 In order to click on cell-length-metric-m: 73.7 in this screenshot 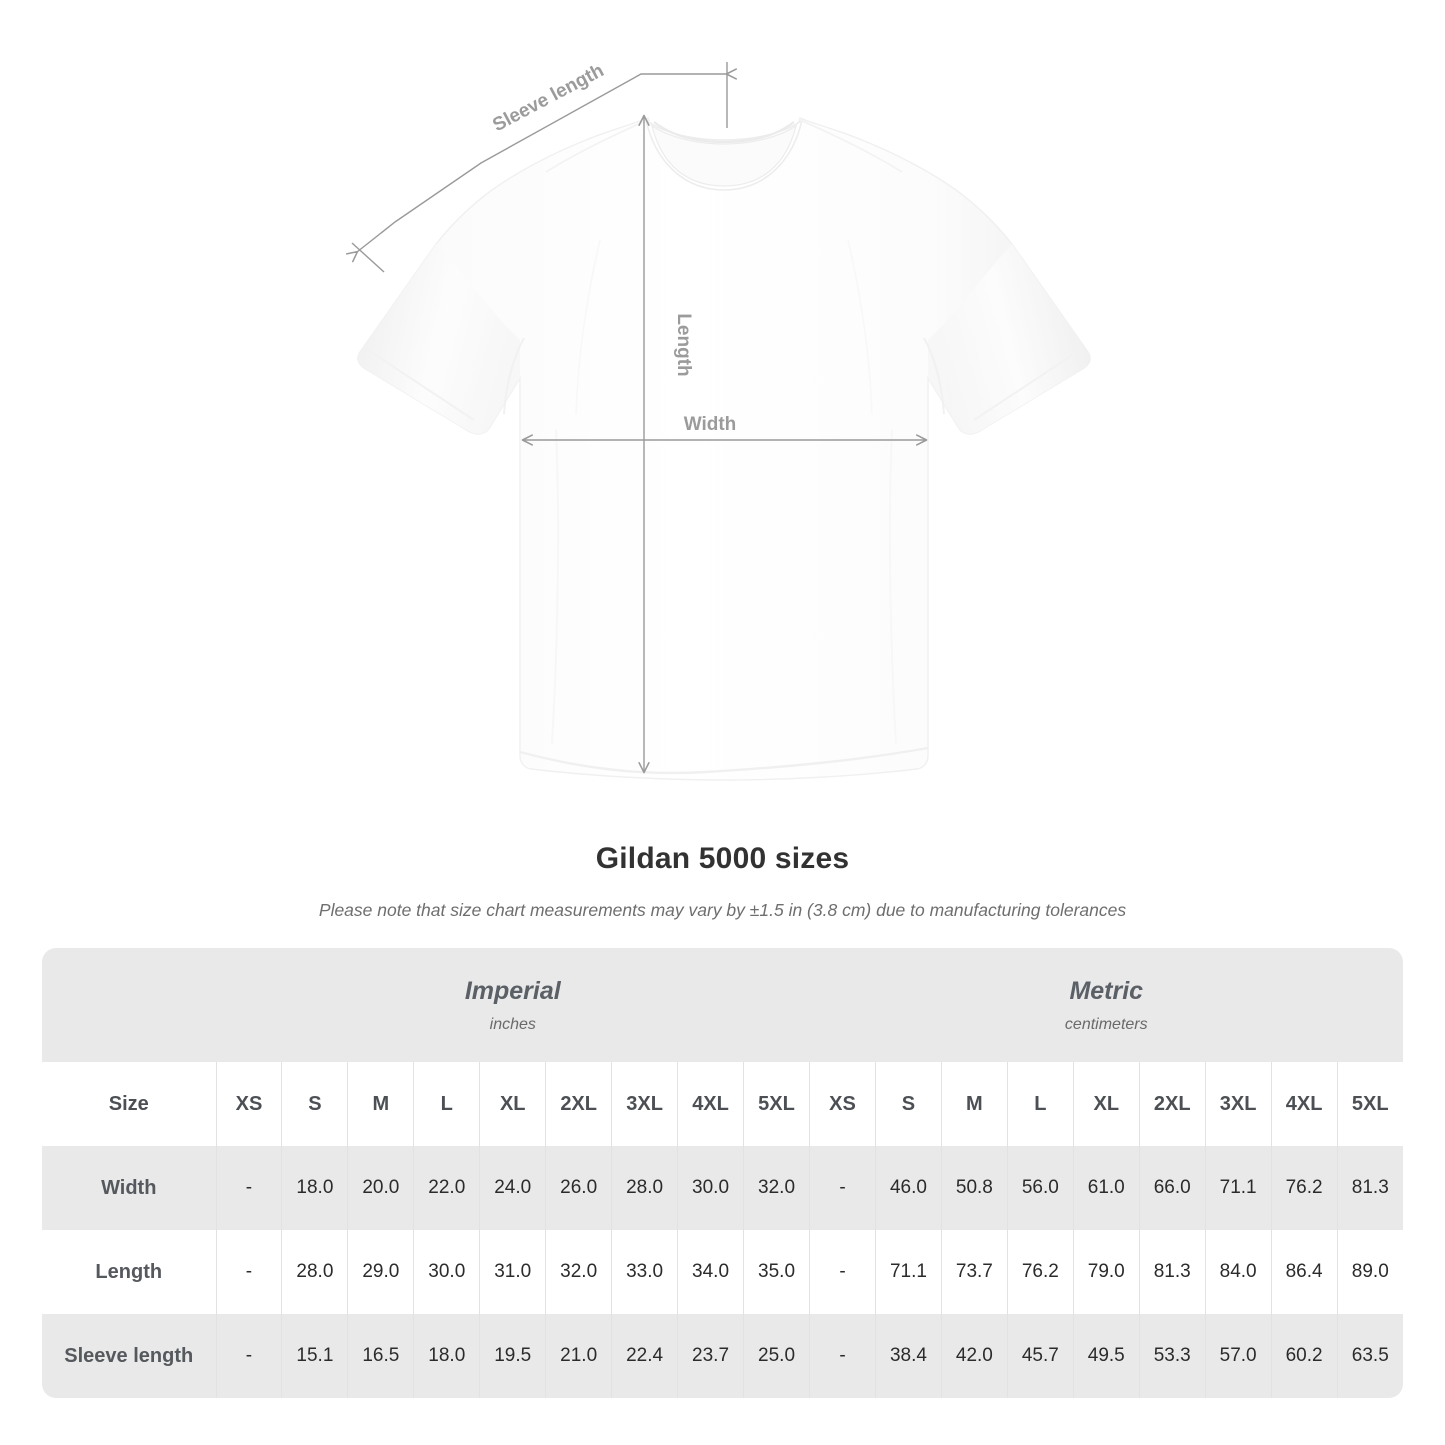, I will do `click(974, 1272)`.